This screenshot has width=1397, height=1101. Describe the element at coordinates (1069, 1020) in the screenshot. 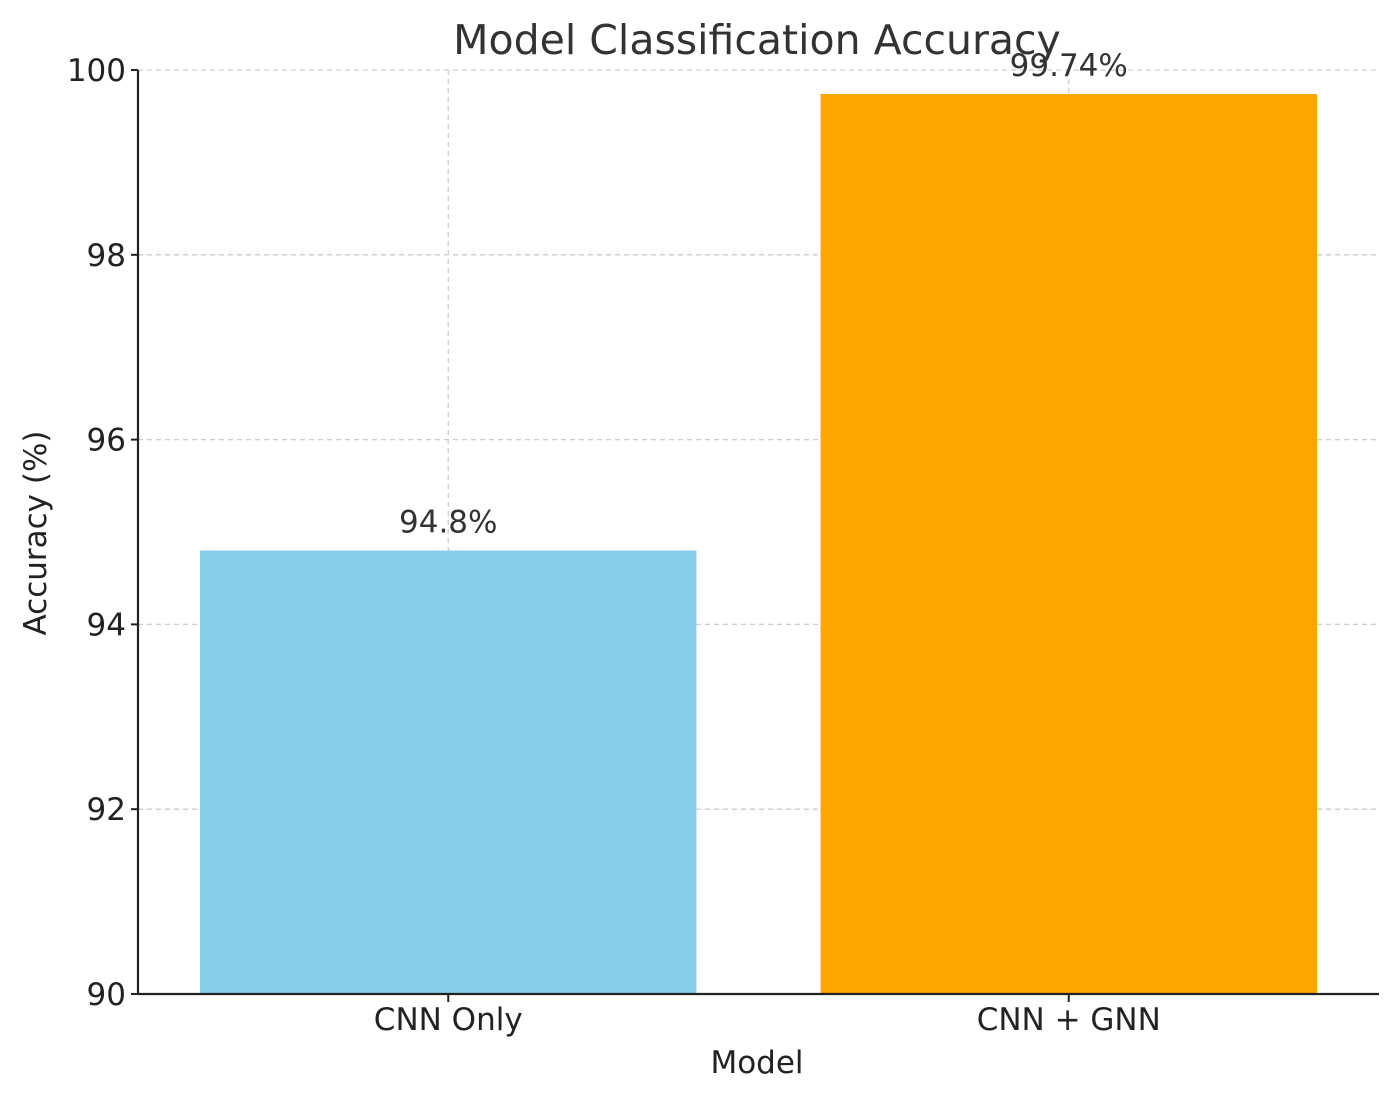

I see `x-tick-label: CNN + GNN` at that location.